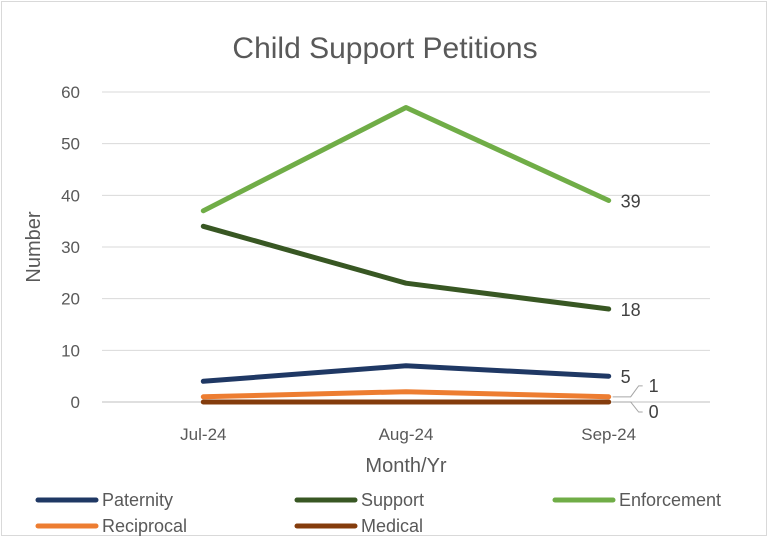  What do you see at coordinates (654, 386) in the screenshot?
I see `data-label-reciprocal: 1` at bounding box center [654, 386].